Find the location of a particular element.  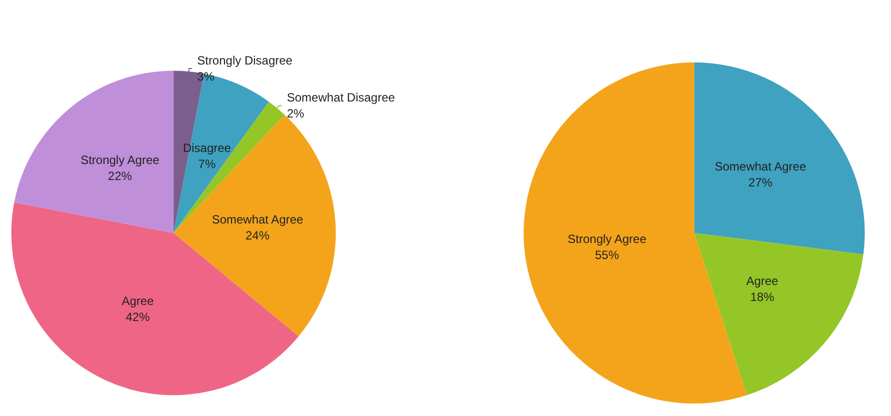

slice-label: Somewhat Disagree is located at coordinates (341, 97).